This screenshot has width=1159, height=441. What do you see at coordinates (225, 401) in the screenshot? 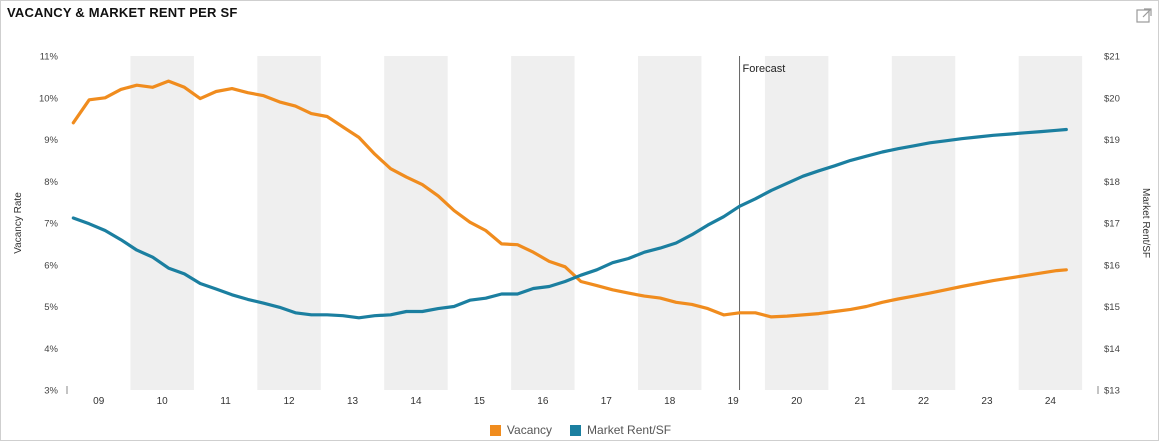
I see `x-tick-label: 11` at bounding box center [225, 401].